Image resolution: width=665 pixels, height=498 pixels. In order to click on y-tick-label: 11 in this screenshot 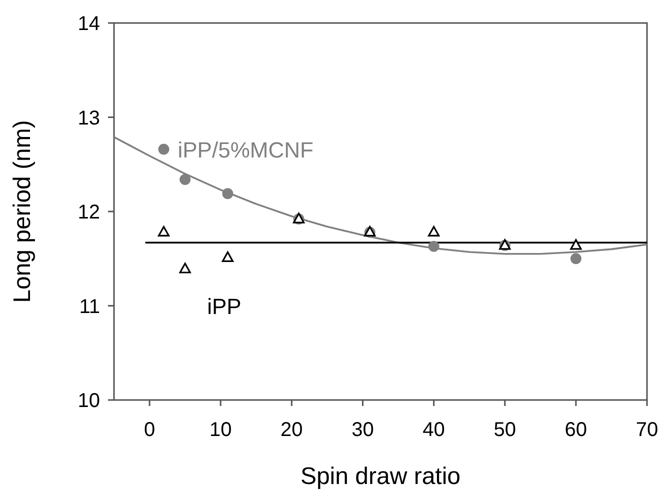, I will do `click(89, 307)`.